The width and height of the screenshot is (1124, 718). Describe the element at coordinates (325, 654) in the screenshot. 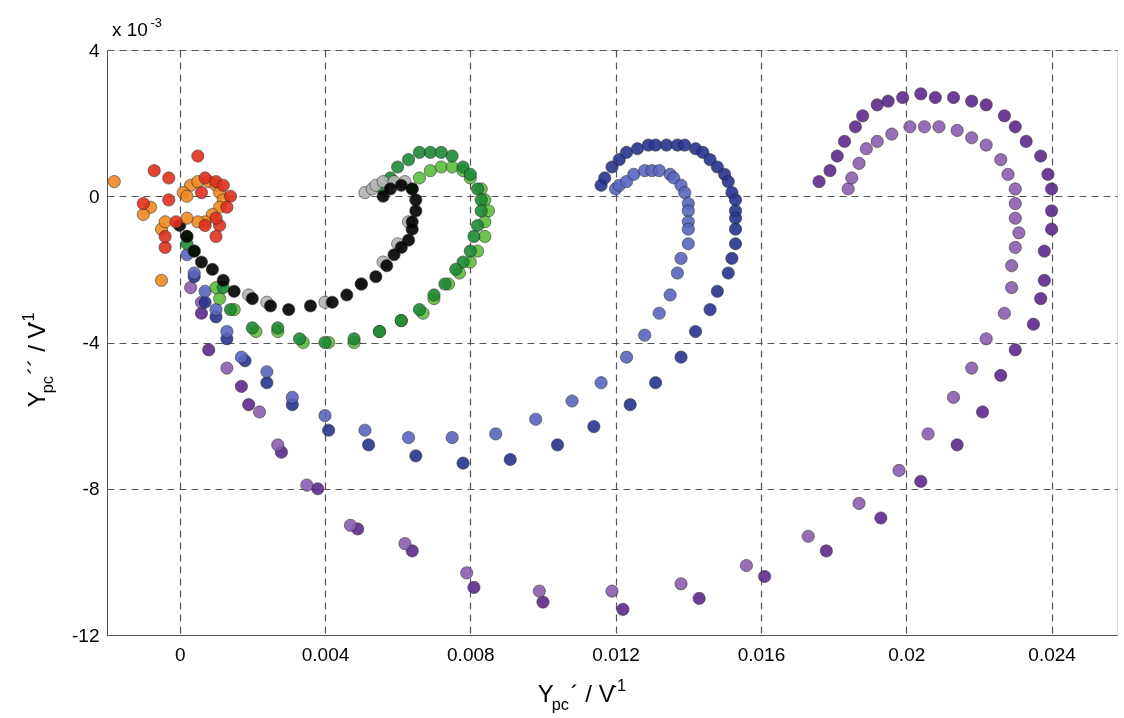

I see `x-tick-label: 0.004` at that location.